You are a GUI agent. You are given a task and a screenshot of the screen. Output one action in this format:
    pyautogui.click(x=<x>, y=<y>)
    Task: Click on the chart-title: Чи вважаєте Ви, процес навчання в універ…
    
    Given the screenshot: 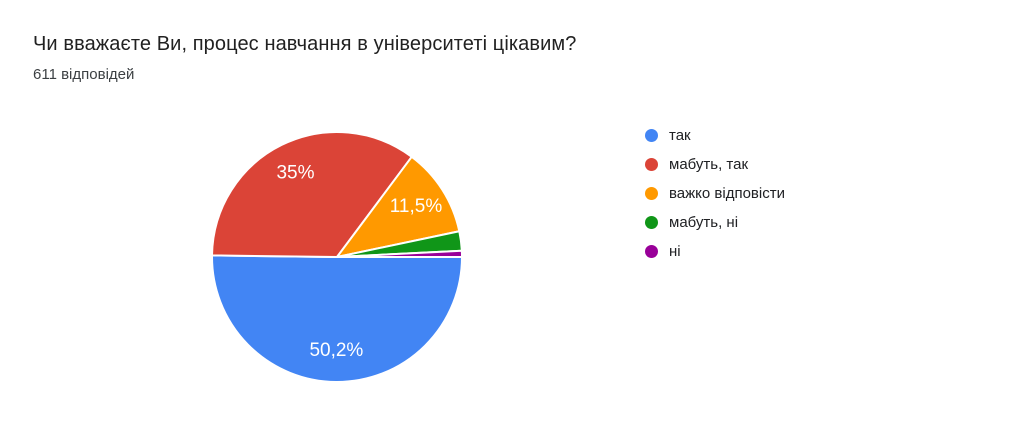 What is the action you would take?
    pyautogui.click(x=305, y=44)
    